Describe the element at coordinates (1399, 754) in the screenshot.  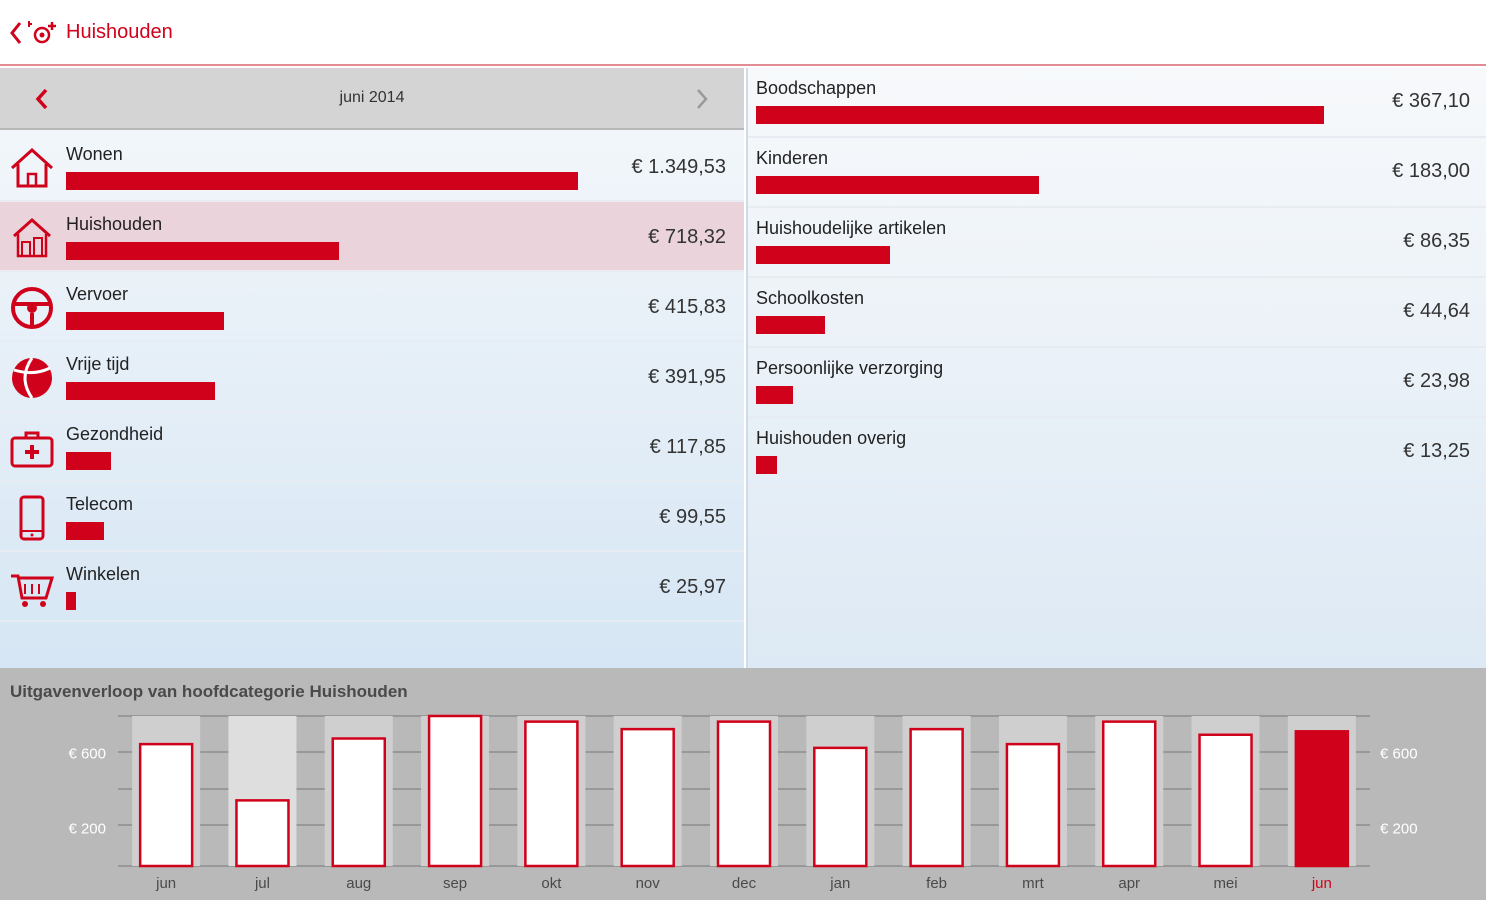
I see `y-tick-label-right: € 600` at that location.